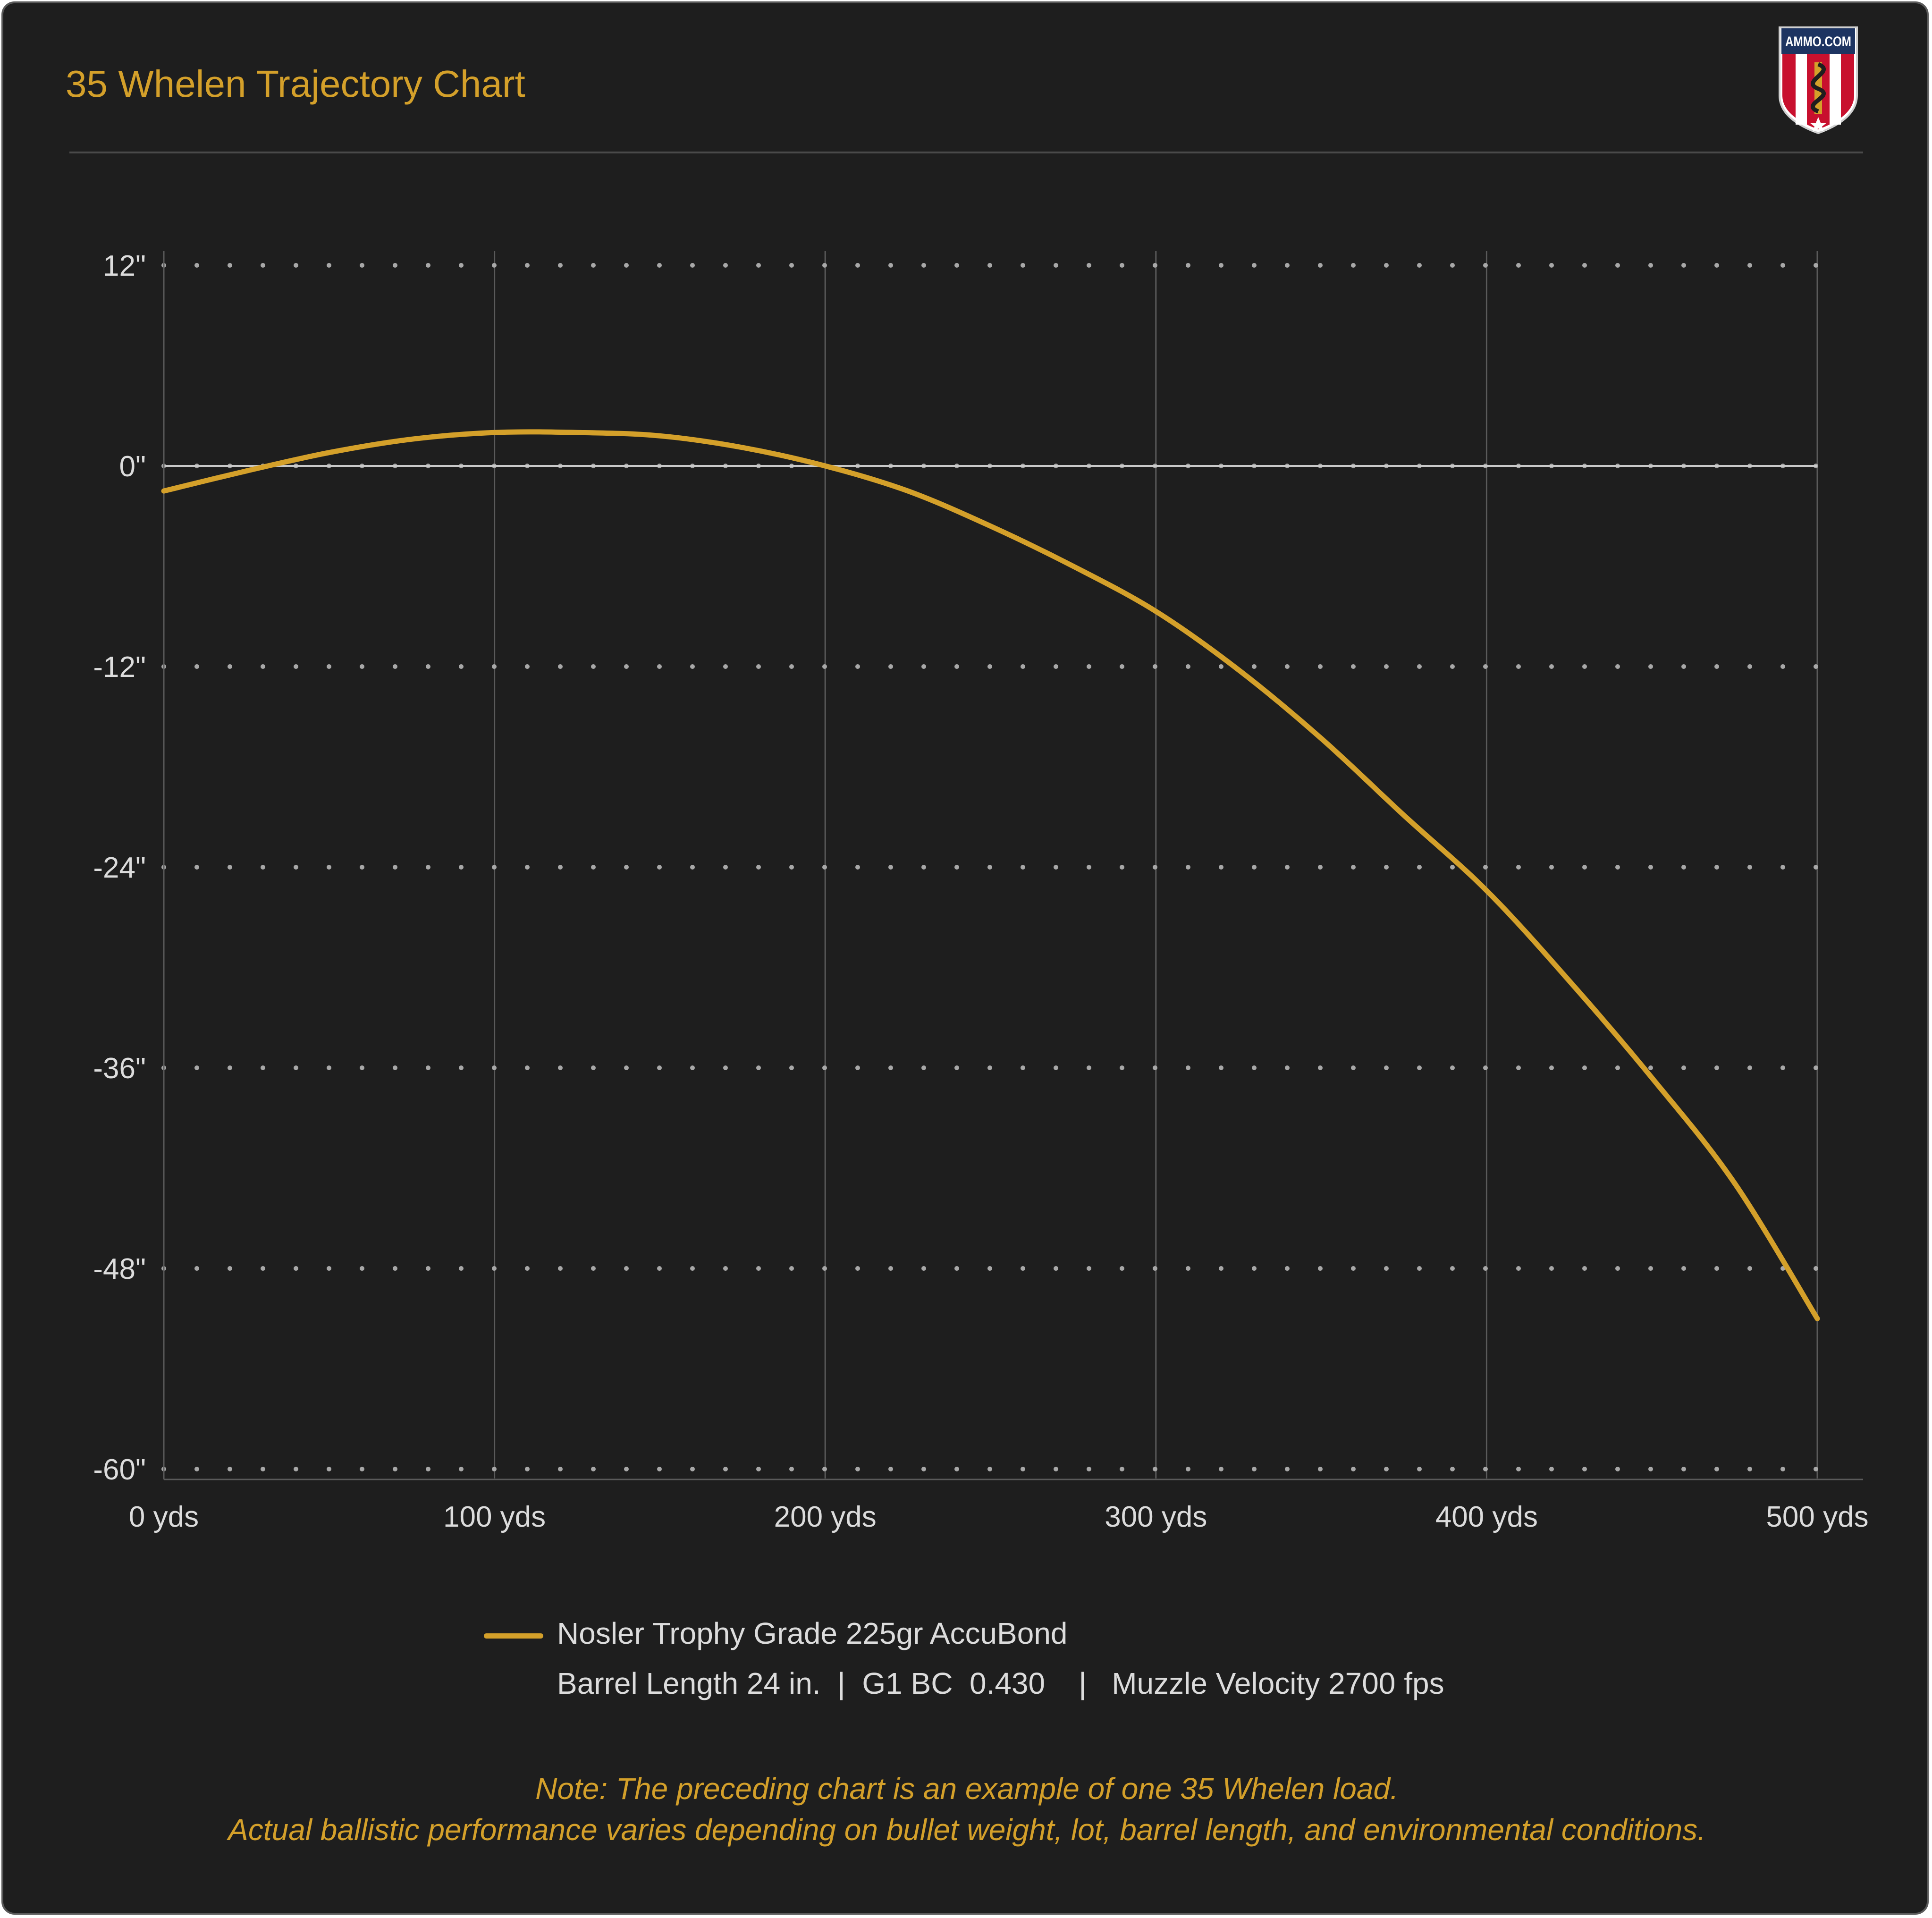 The height and width of the screenshot is (1918, 1932). Describe the element at coordinates (1818, 42) in the screenshot. I see `logo-text: AMMO.COM` at that location.